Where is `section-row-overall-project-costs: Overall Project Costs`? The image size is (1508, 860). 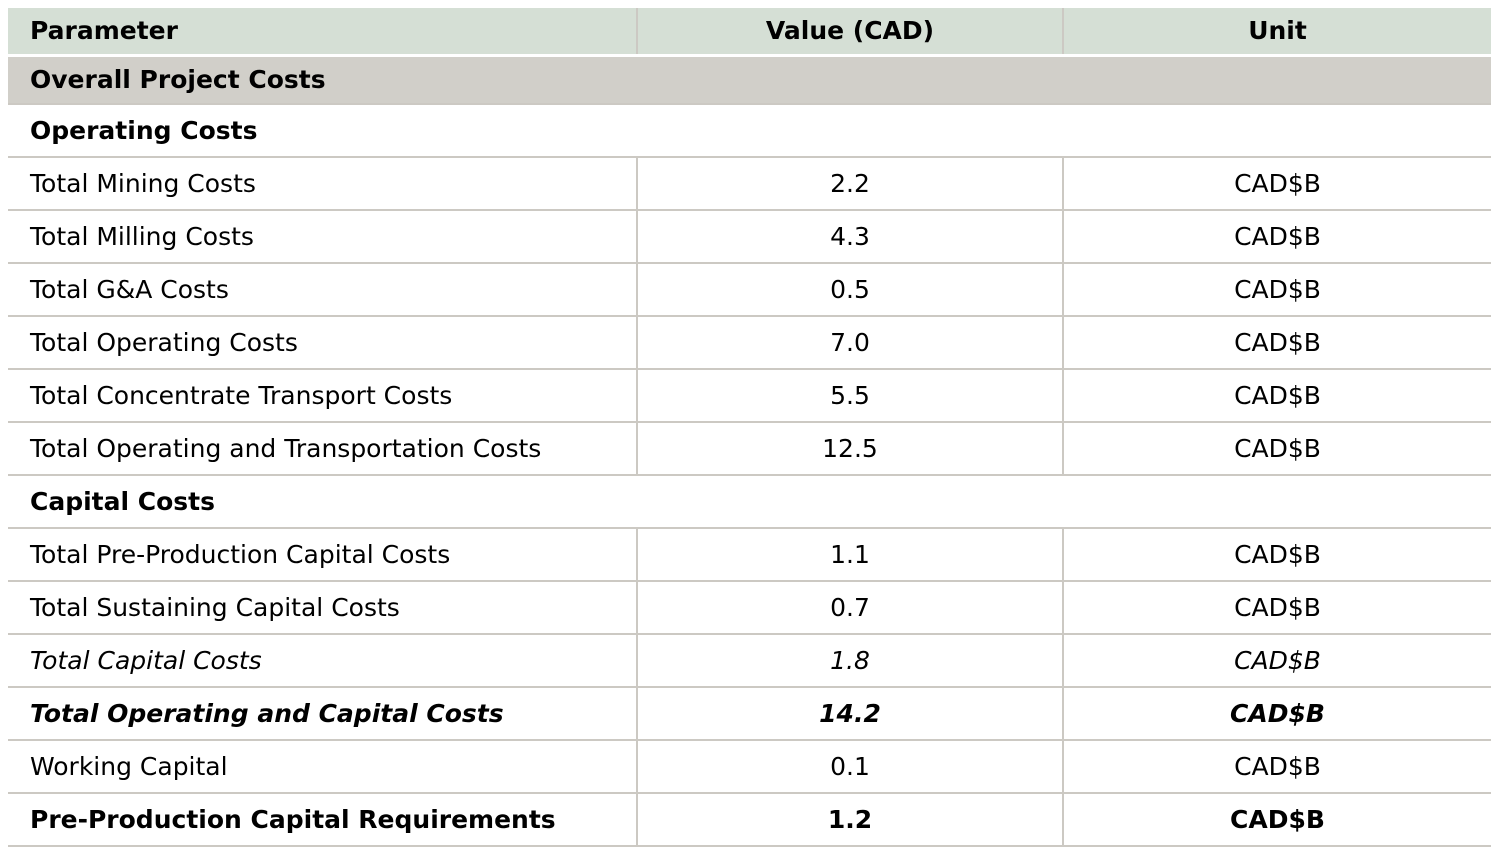
section-row-overall-project-costs: Overall Project Costs is located at coordinates (749, 79).